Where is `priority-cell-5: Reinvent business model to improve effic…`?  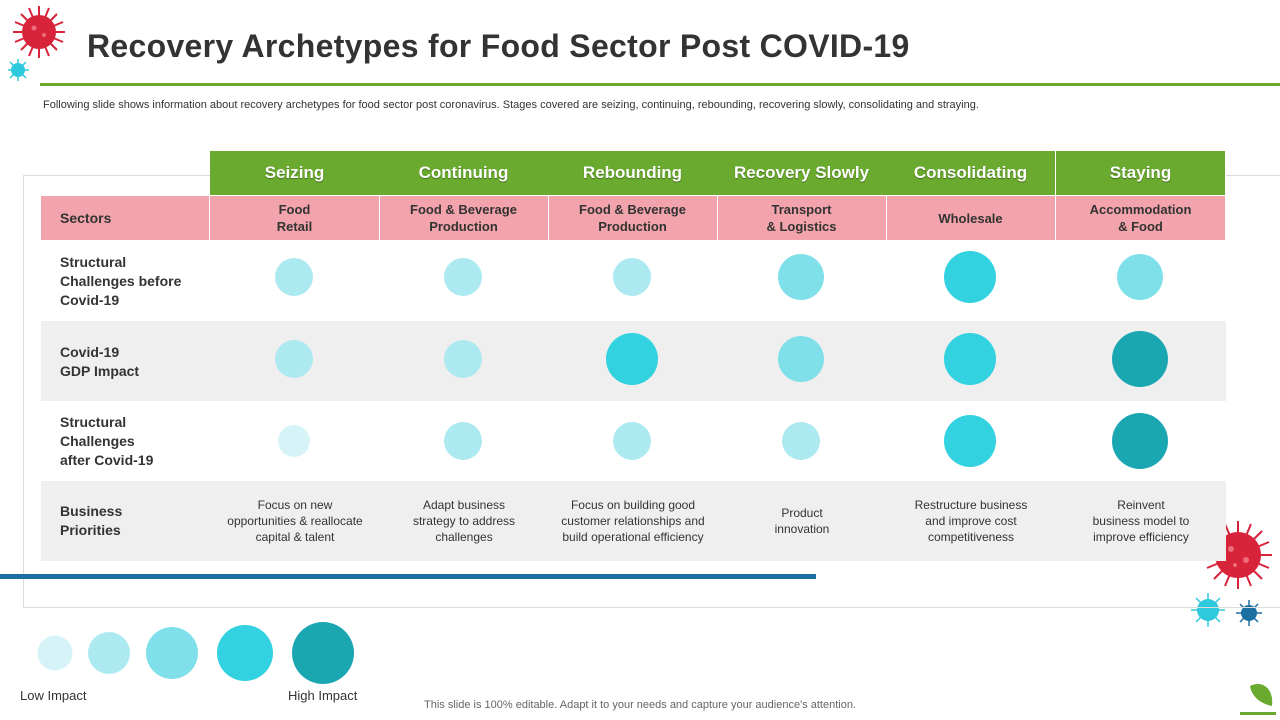 priority-cell-5: Reinvent business model to improve effic… is located at coordinates (1141, 521).